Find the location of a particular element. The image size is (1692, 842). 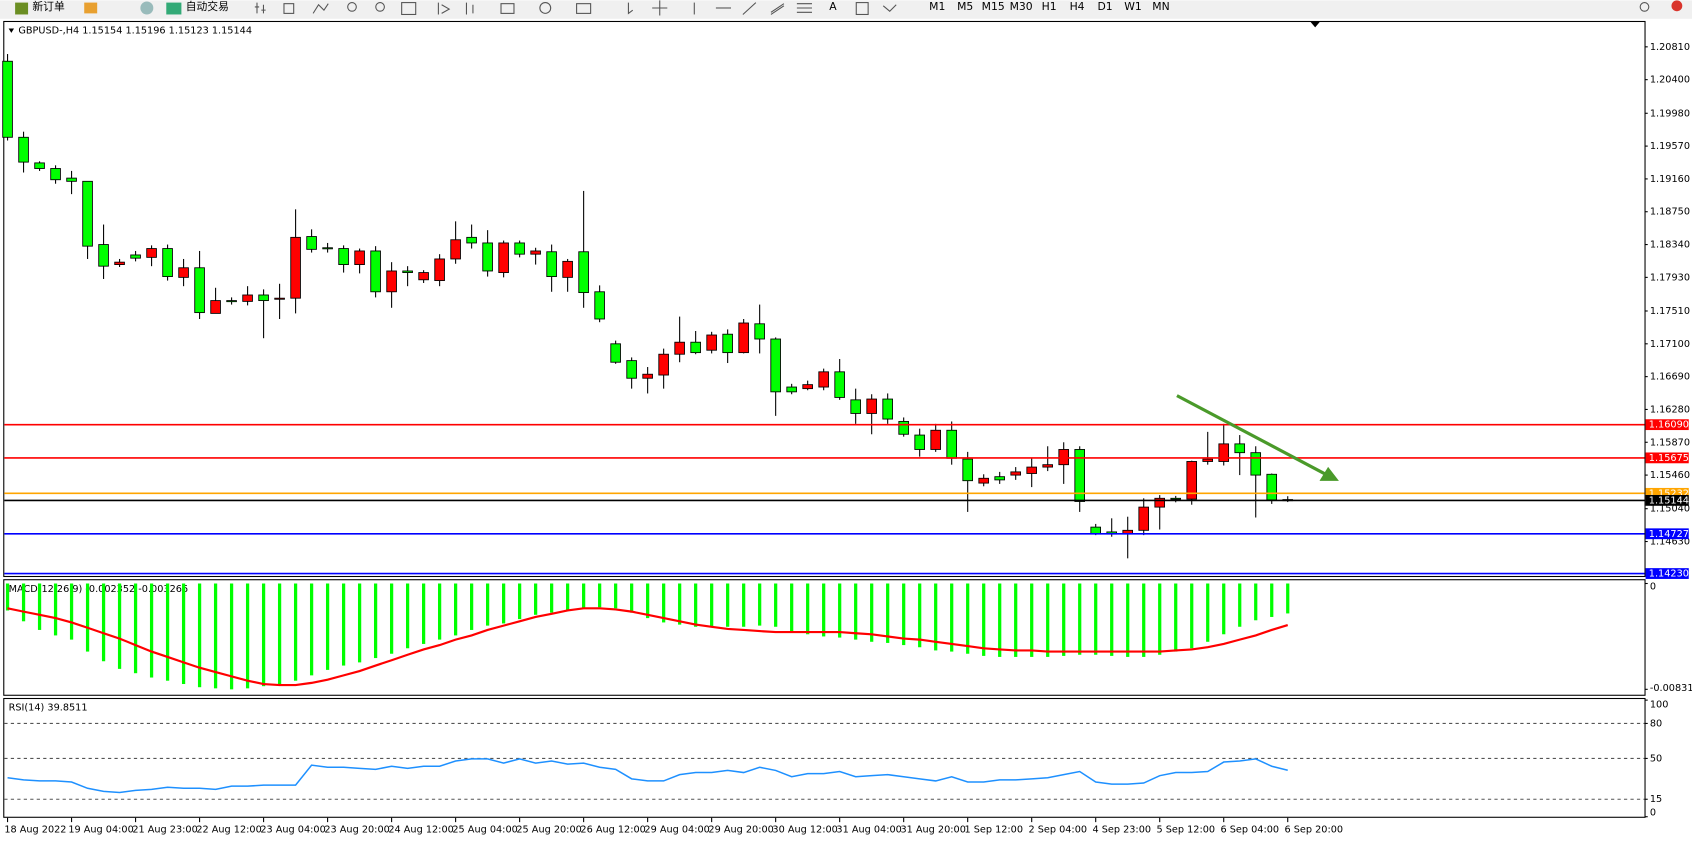

auto-trade-icon is located at coordinates (174, 8).